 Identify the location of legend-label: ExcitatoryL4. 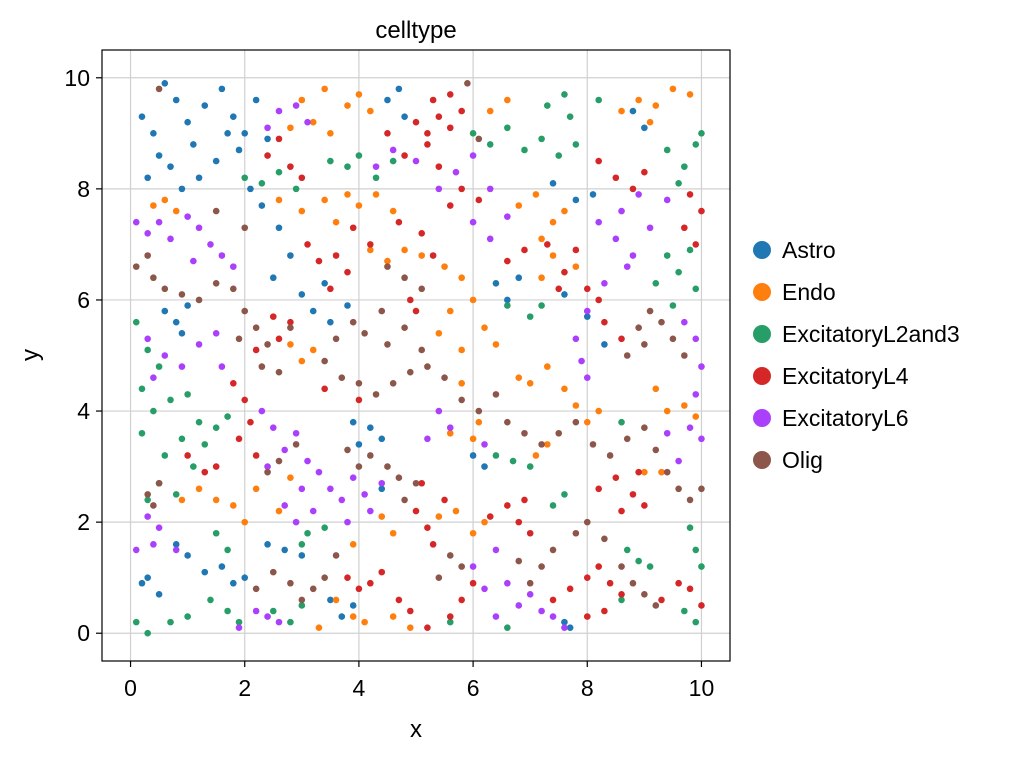
(845, 376).